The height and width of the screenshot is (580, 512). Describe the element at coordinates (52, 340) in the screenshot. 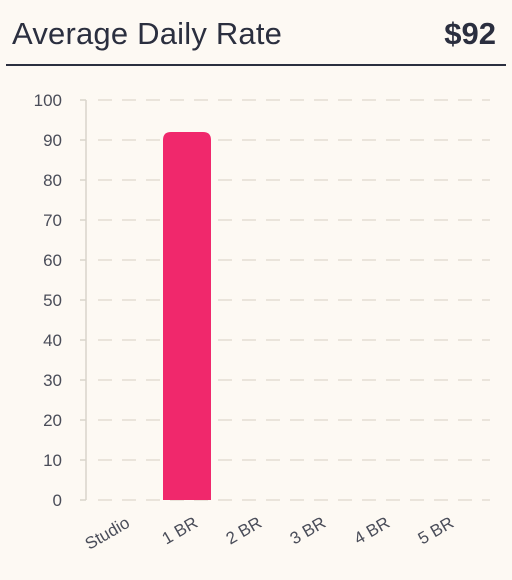

I see `y-tick-label: 40` at that location.